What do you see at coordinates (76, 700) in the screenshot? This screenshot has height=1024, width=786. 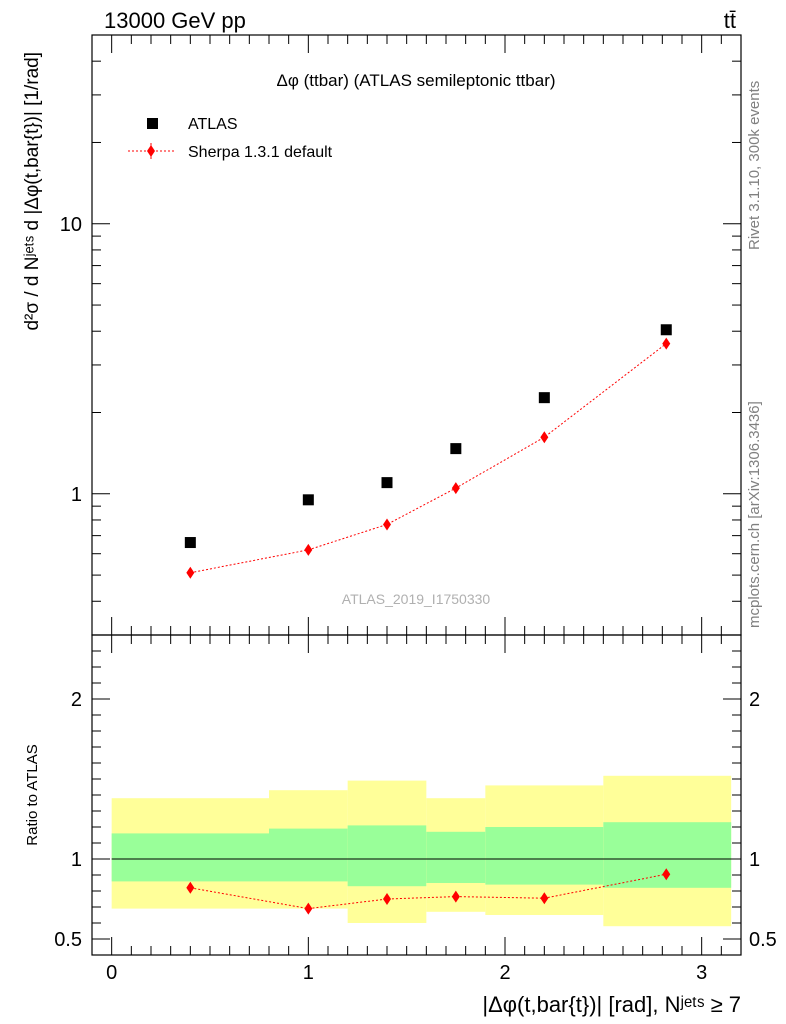 I see `ratio-y-tick-label: 2` at bounding box center [76, 700].